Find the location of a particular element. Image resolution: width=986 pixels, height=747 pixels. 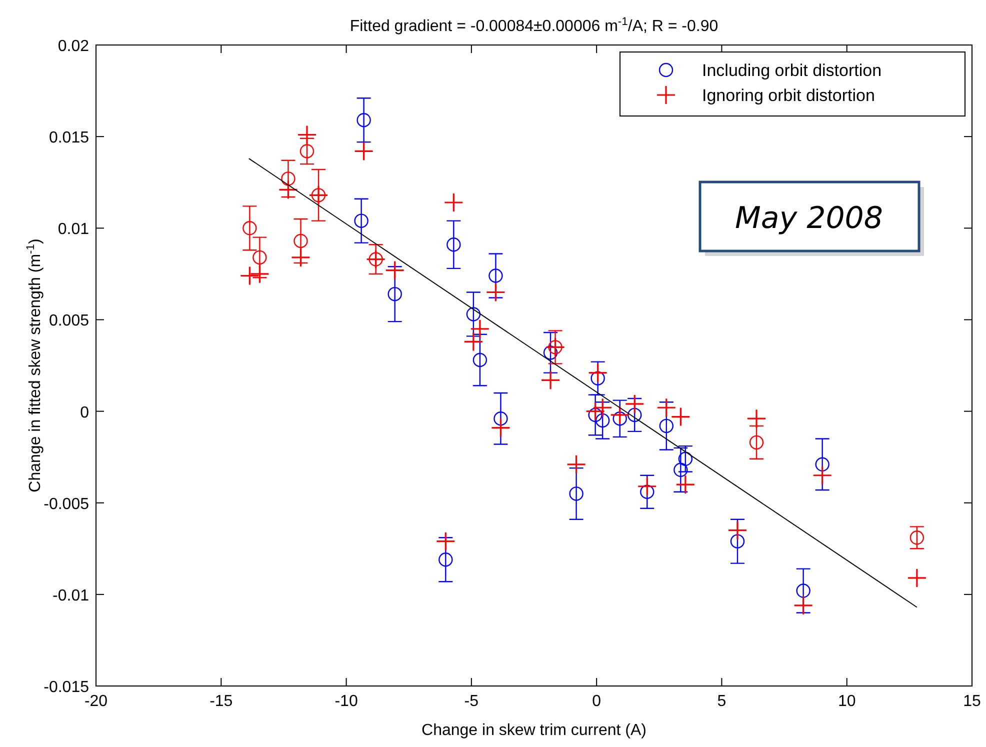

x-tick-label: 5 is located at coordinates (721, 701).